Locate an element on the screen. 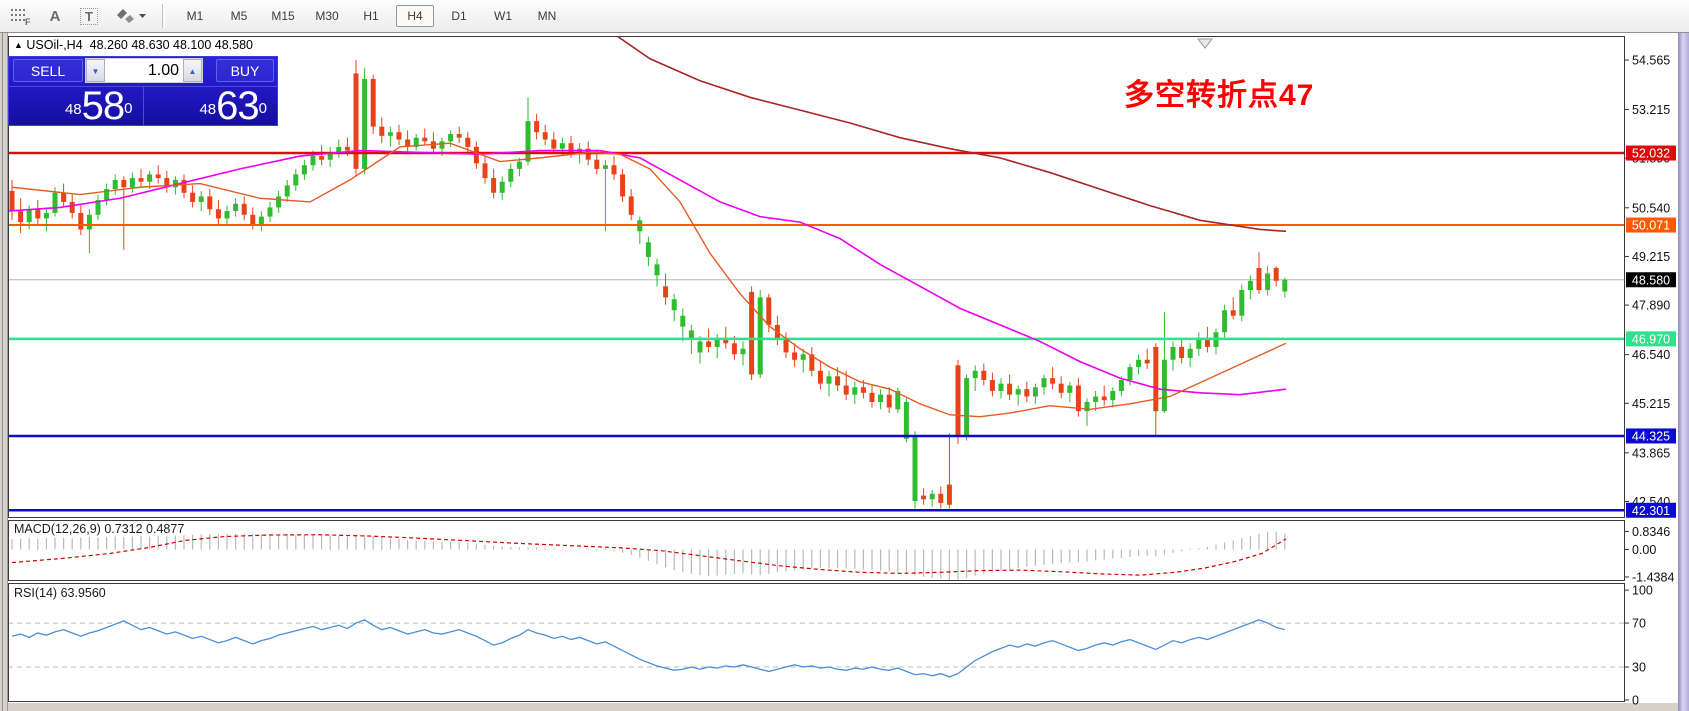 The width and height of the screenshot is (1689, 711). svg-text: -1.4384 is located at coordinates (1653, 578).